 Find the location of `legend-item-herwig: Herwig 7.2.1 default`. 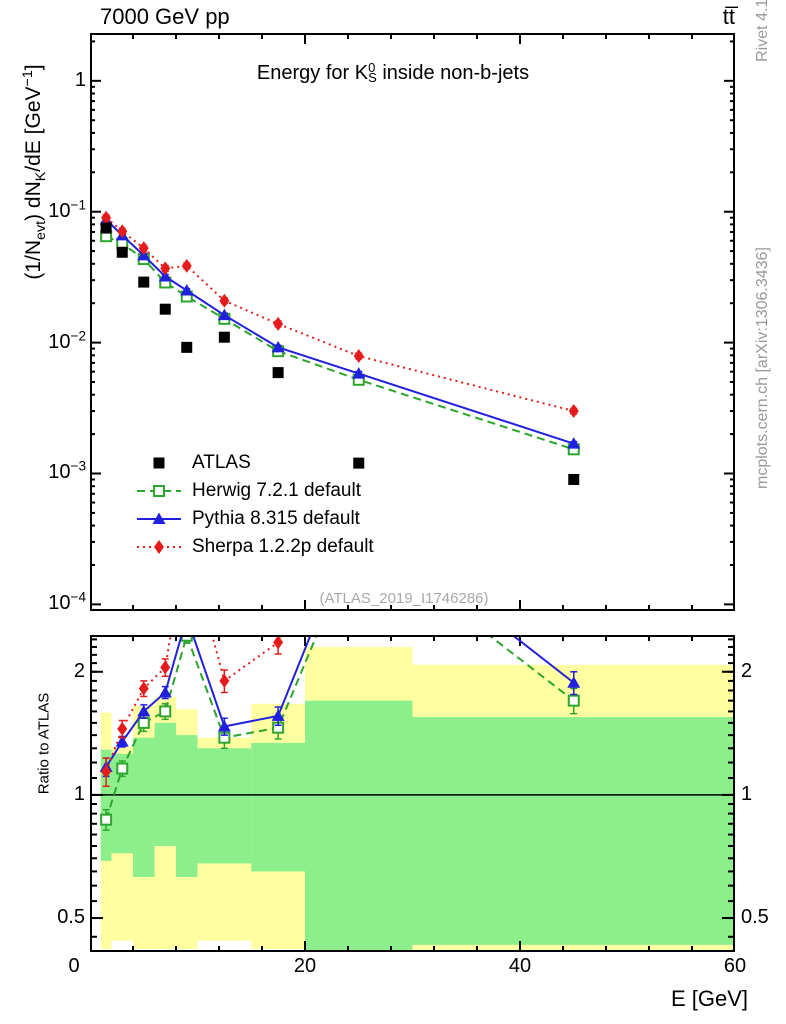

legend-item-herwig: Herwig 7.2.1 default is located at coordinates (255, 491).